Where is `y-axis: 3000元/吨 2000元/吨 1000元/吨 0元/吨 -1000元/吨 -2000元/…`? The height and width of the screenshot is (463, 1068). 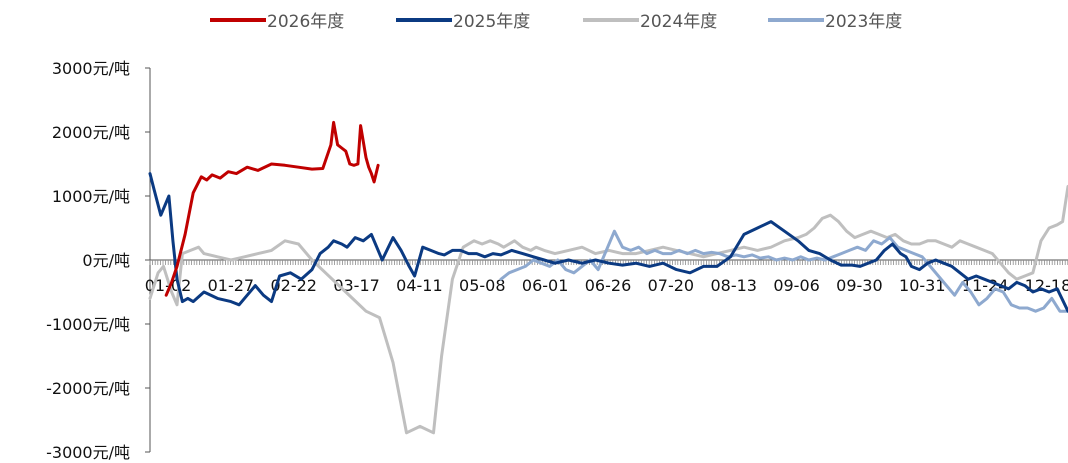
y-axis: 3000元/吨 2000元/吨 1000元/吨 0元/吨 -1000元/吨 -2000元/… is located at coordinates (98, 260).